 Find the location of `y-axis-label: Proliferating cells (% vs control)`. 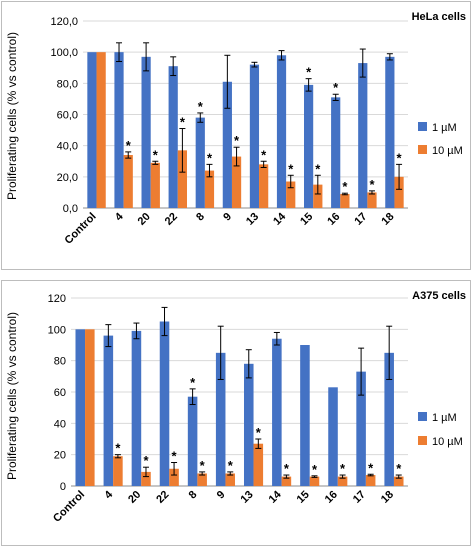

y-axis-label: Proliferating cells (% vs control) is located at coordinates (12, 396).